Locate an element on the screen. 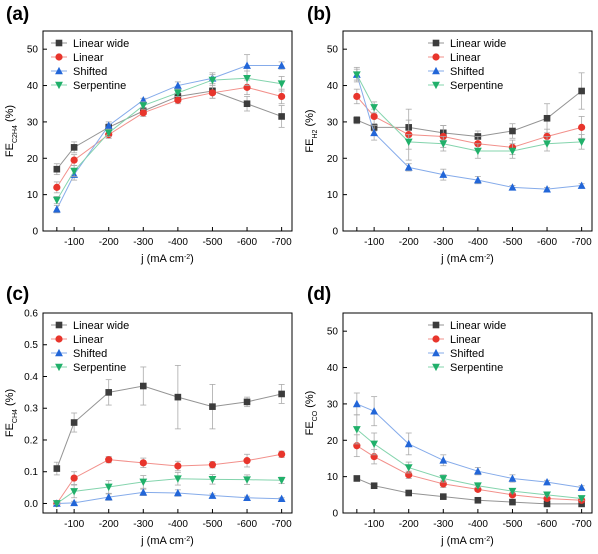 This screenshot has height=554, width=598. x-tick-label: -600 is located at coordinates (247, 524).